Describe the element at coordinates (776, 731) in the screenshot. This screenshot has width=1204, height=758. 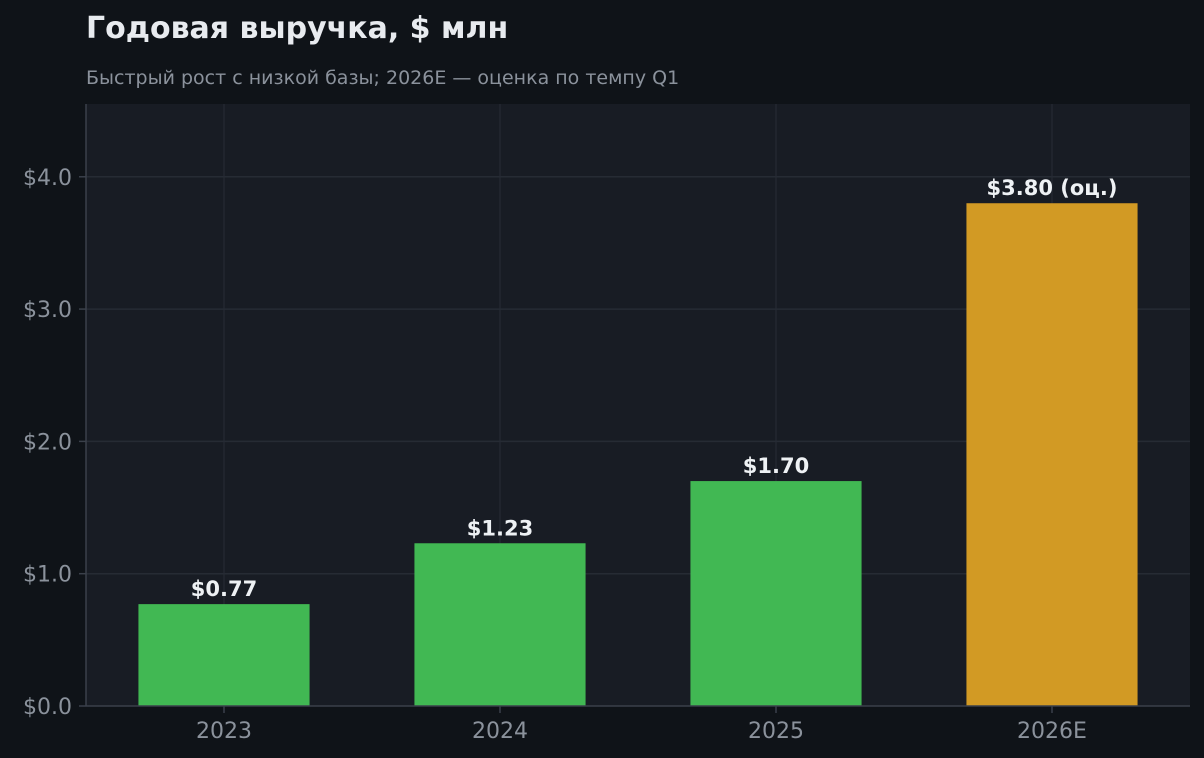
I see `x-tick-label: 2025` at that location.